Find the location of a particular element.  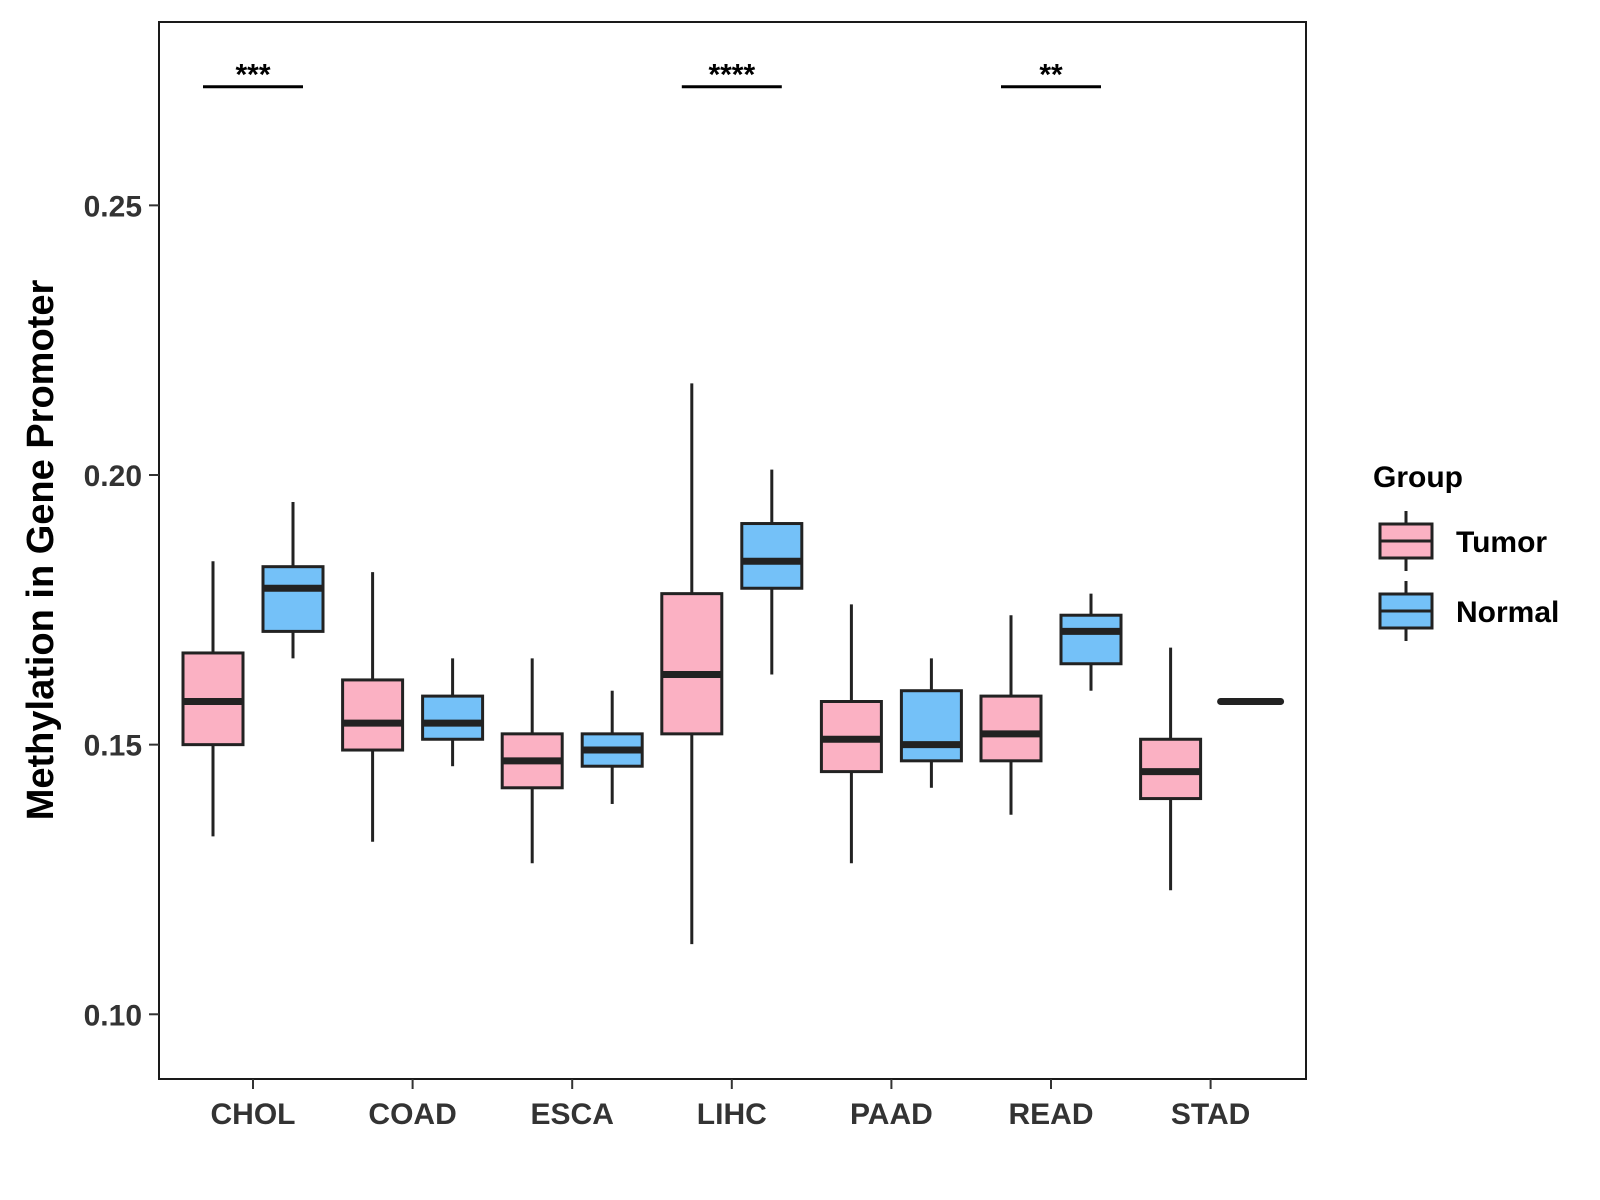

legend-label-normal: Normal is located at coordinates (1507, 612).